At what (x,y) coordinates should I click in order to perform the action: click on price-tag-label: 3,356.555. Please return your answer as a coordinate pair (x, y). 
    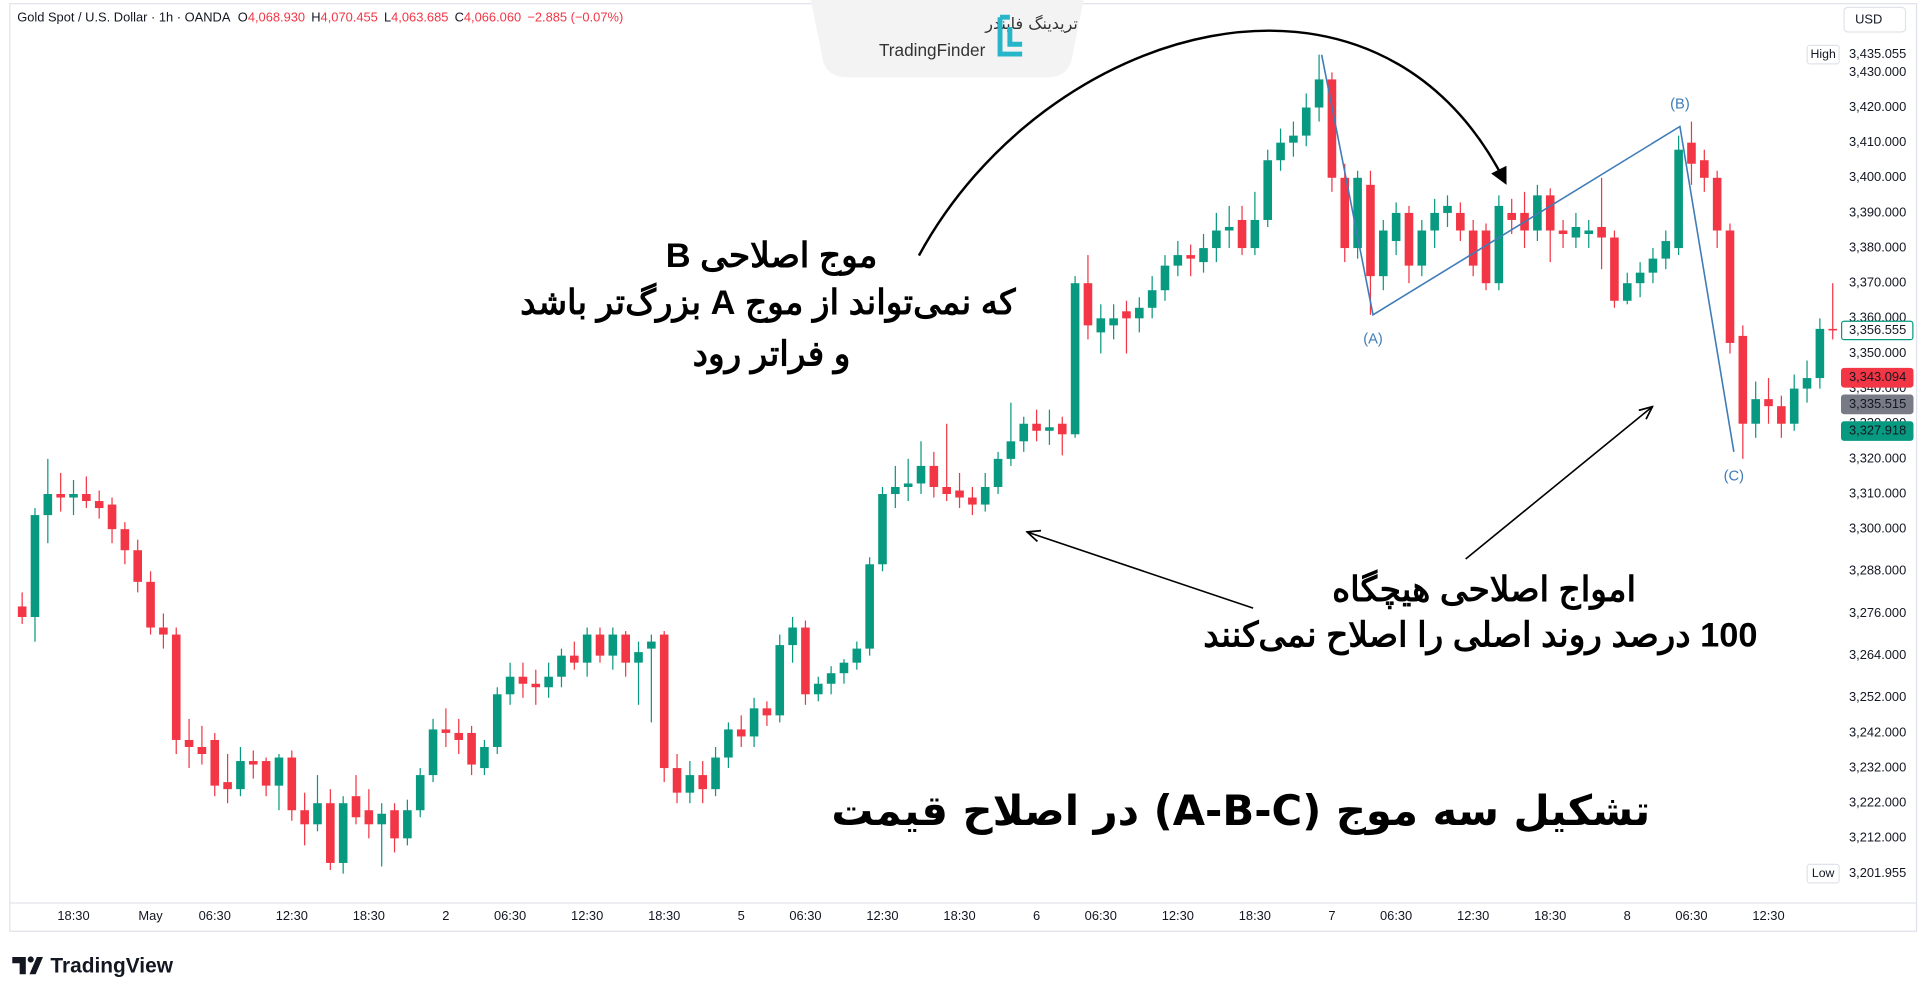
    Looking at the image, I should click on (1877, 329).